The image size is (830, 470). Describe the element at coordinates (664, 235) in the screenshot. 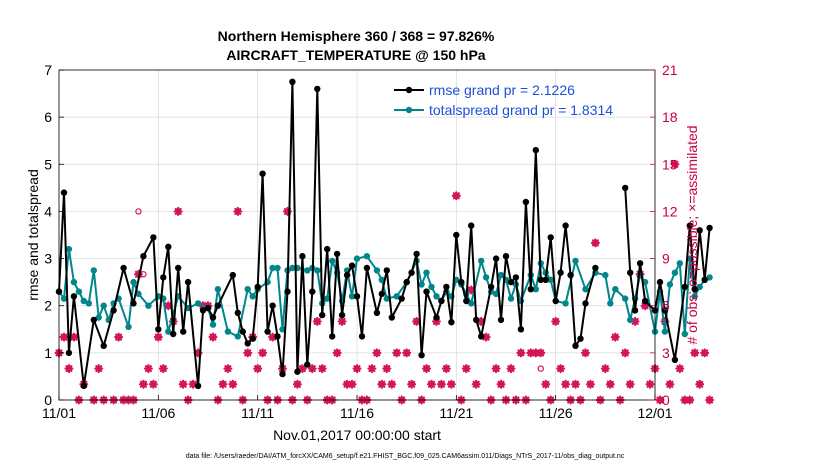

I see `right-axis: 0 3 6 9 12 15 18 21` at that location.